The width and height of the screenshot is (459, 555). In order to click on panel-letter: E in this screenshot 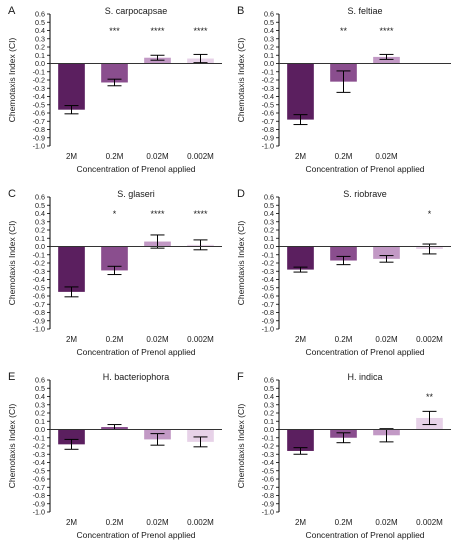, I will do `click(11, 377)`.